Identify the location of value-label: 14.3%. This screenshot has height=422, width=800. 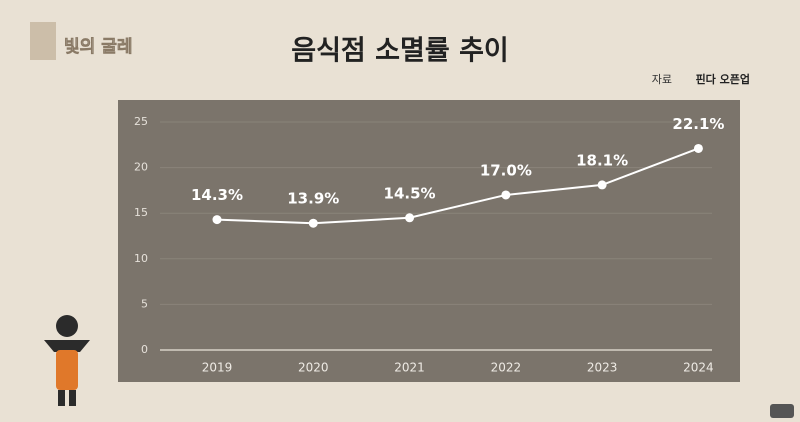
(217, 195).